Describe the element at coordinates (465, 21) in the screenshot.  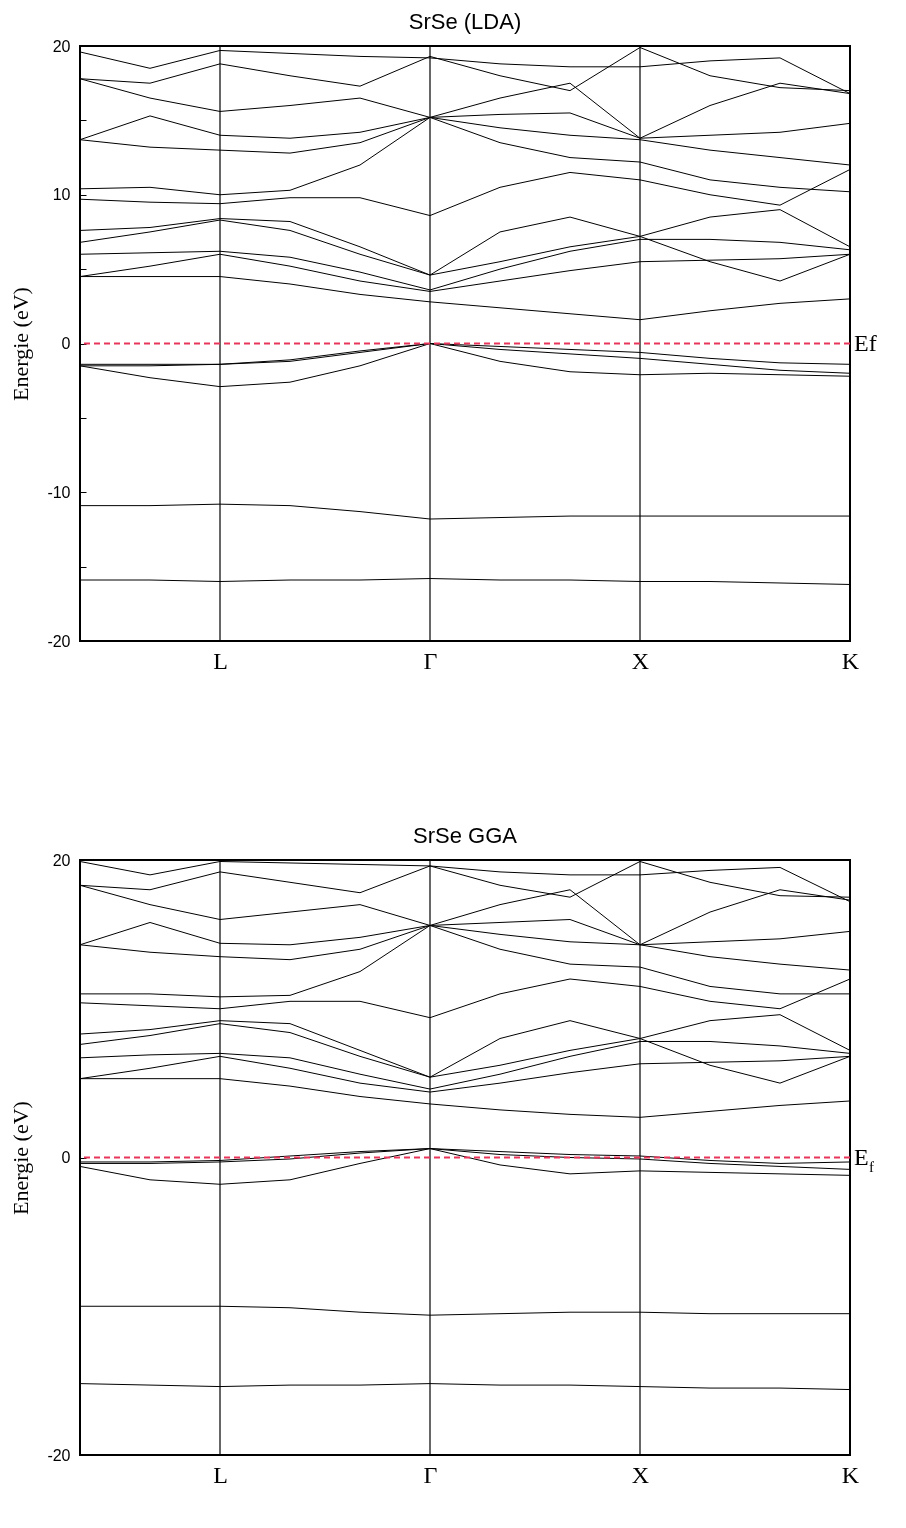
I see `chart-title: SrSe (LDA)` at that location.